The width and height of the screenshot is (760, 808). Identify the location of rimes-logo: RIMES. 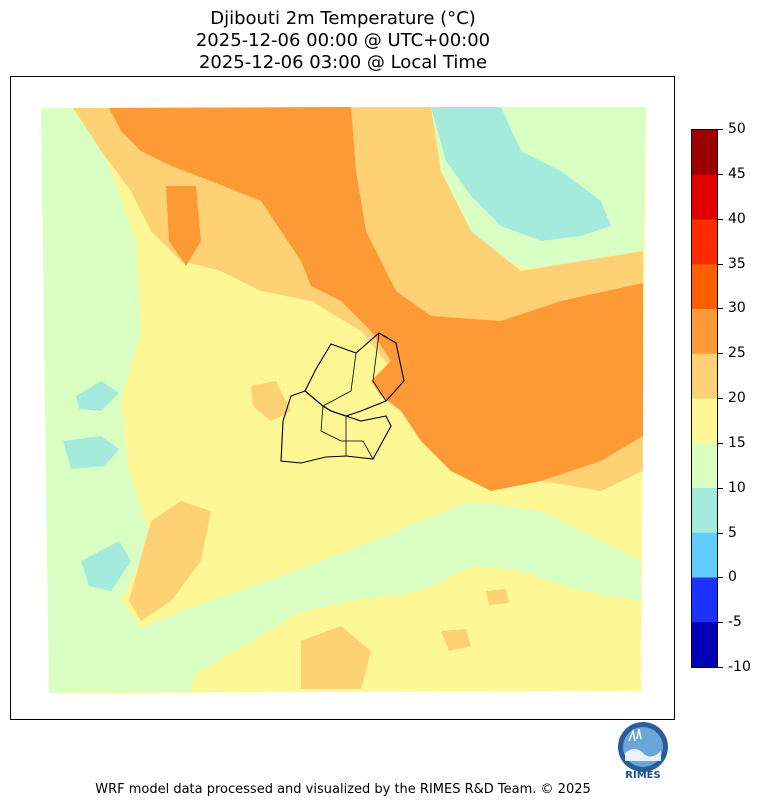
(643, 751).